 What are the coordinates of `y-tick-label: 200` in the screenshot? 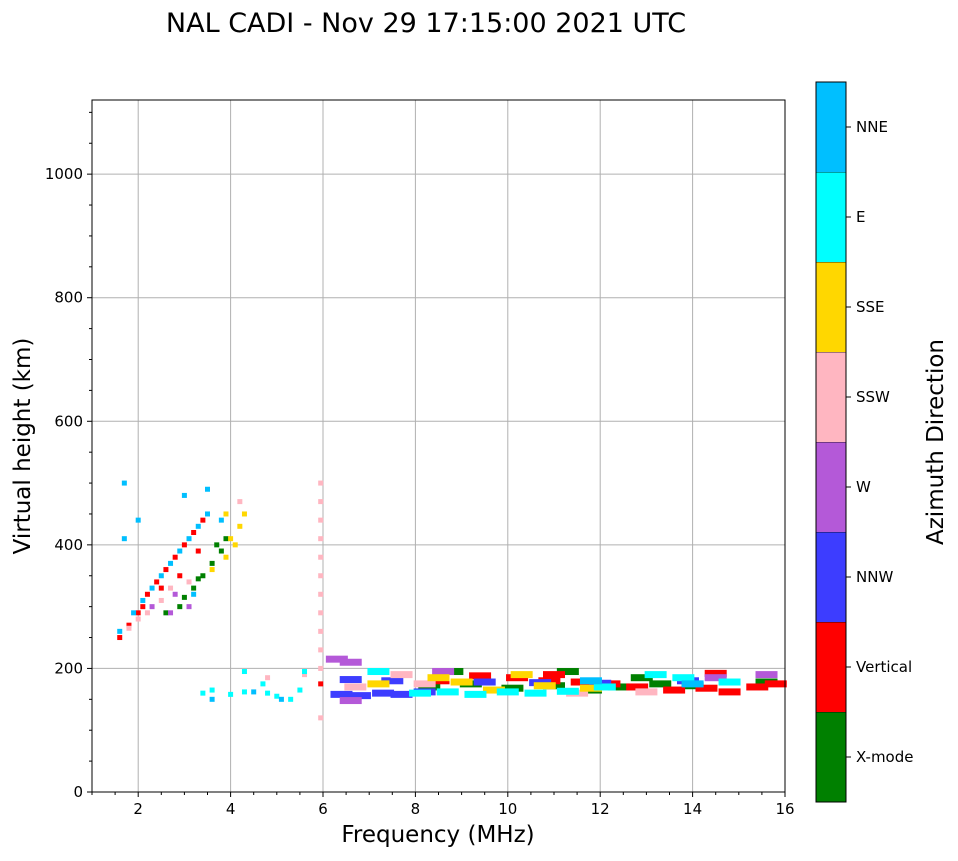 It's located at (68, 668).